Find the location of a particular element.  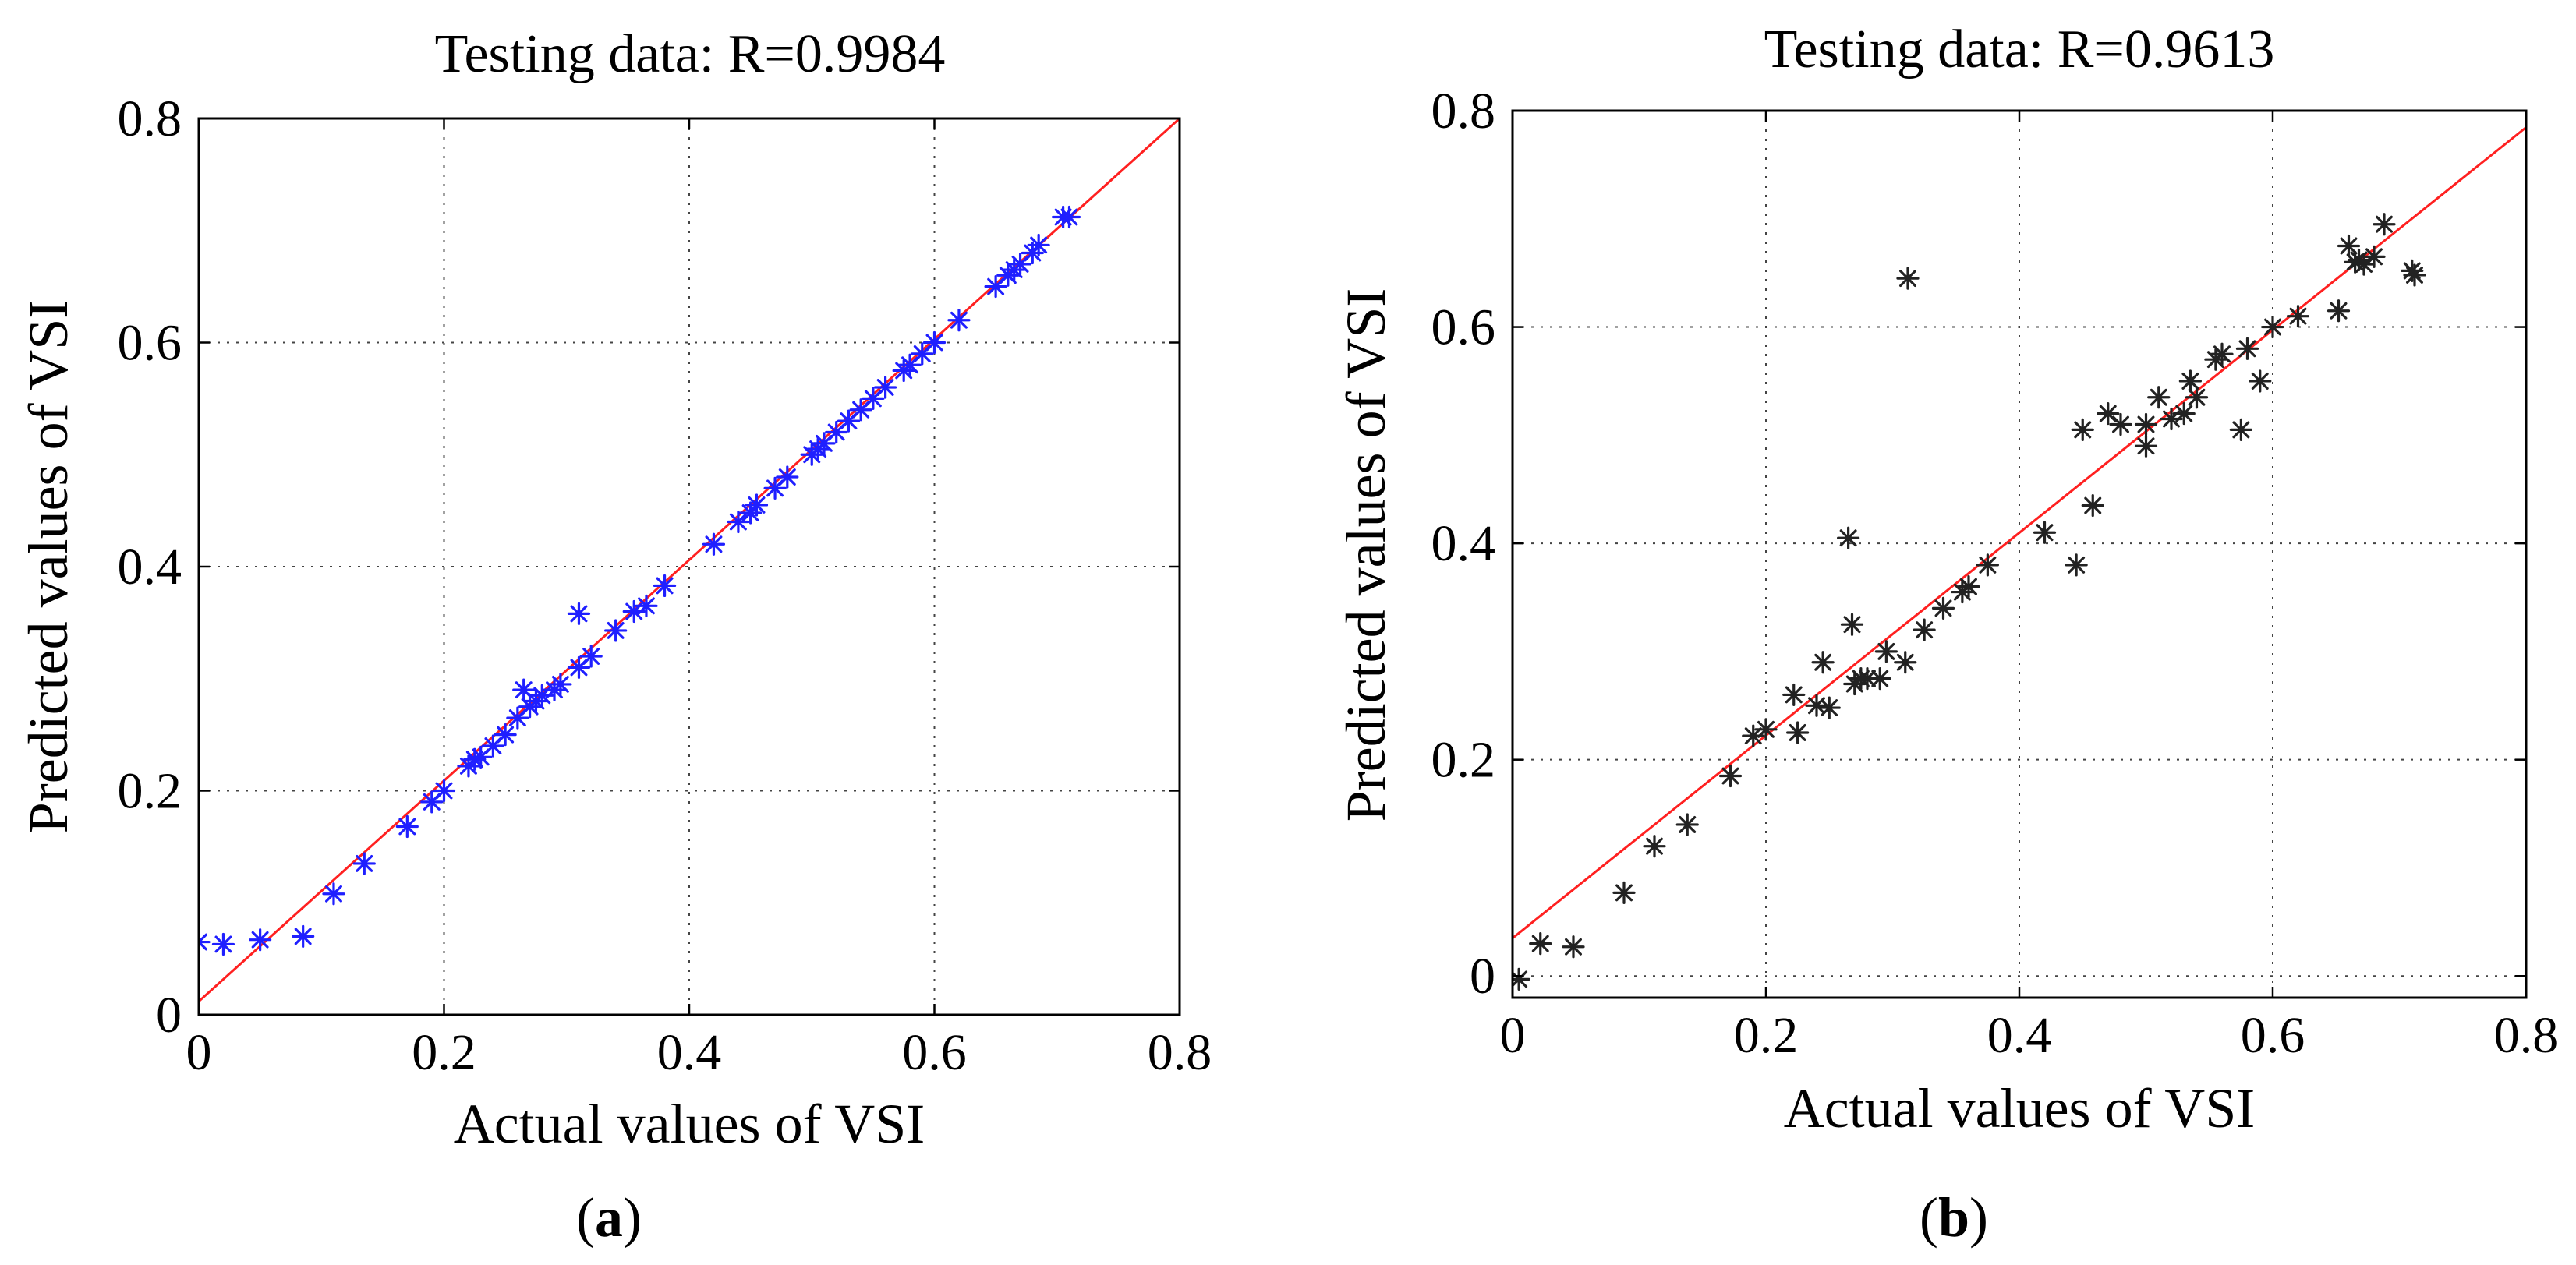

panel-b-xtick-label-0: 0 is located at coordinates (1513, 1035).